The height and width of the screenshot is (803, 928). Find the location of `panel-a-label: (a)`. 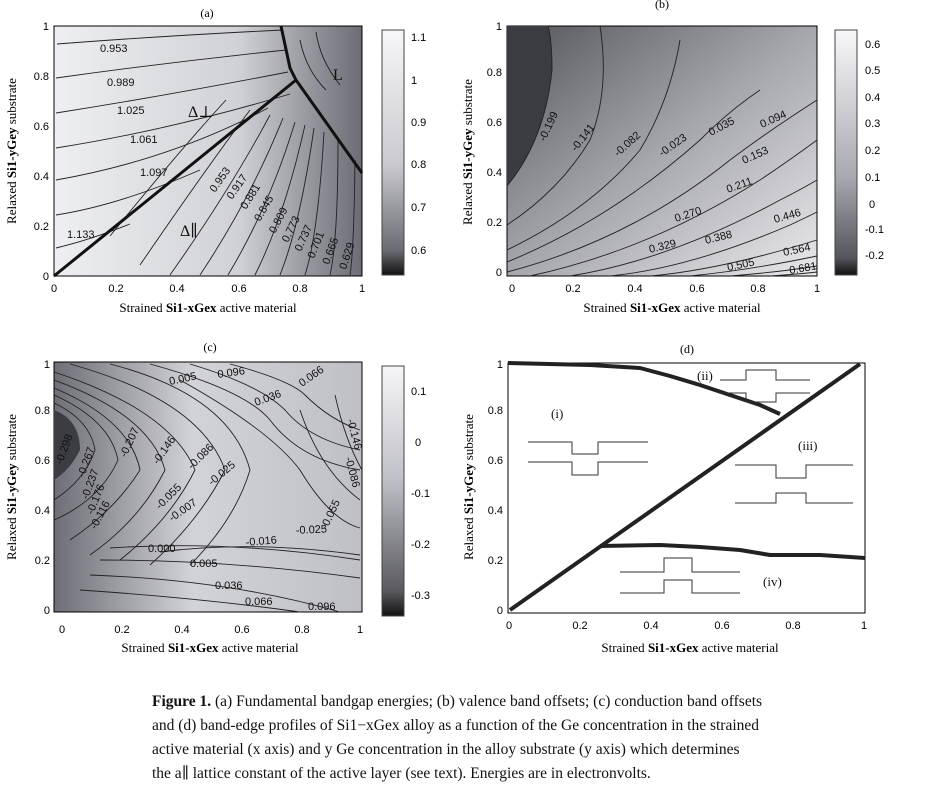

panel-a-label: (a) is located at coordinates (206, 13).